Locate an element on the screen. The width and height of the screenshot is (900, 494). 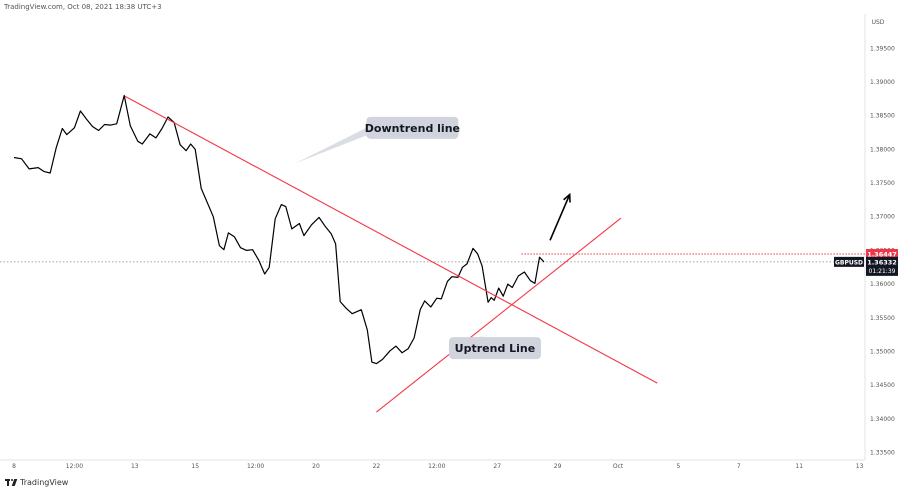
y-tick-label: 1.39000 is located at coordinates (882, 82).